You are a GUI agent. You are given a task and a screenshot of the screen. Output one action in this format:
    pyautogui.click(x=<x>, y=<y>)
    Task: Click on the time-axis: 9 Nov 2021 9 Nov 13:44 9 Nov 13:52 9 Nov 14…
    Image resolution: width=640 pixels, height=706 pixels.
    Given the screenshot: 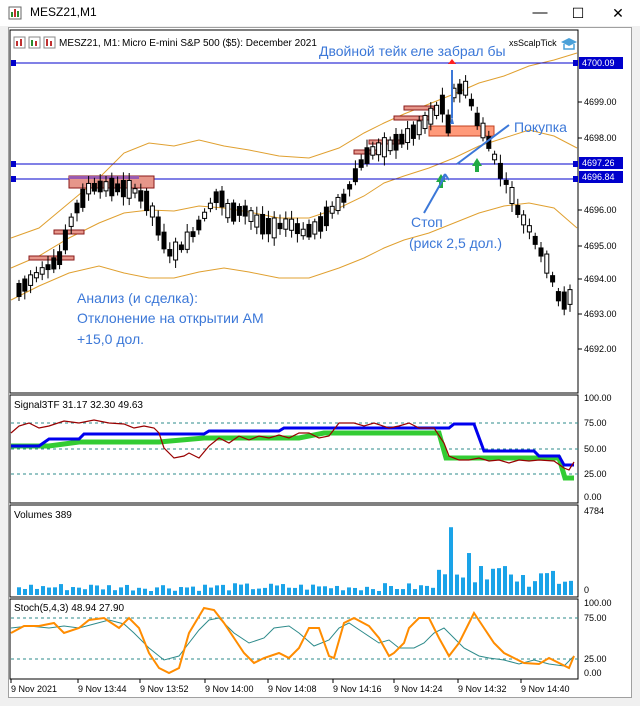 What is the action you would take?
    pyautogui.click(x=290, y=686)
    